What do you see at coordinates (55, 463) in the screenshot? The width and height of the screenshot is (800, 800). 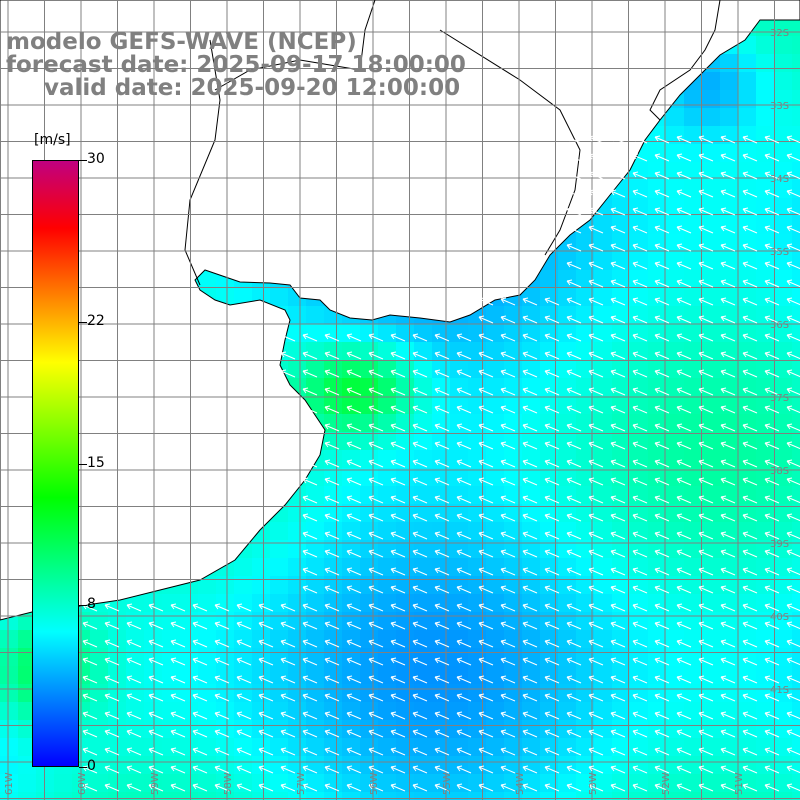 I see `colorbar` at bounding box center [55, 463].